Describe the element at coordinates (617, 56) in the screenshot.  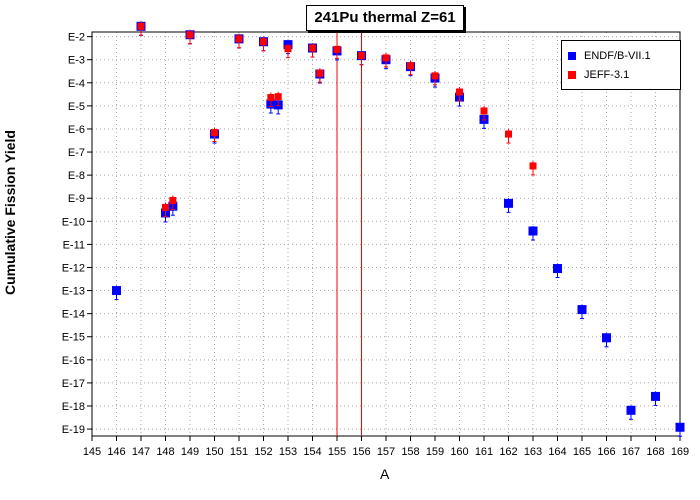
I see `legend-label-endf: ENDF/B-VII.1` at that location.